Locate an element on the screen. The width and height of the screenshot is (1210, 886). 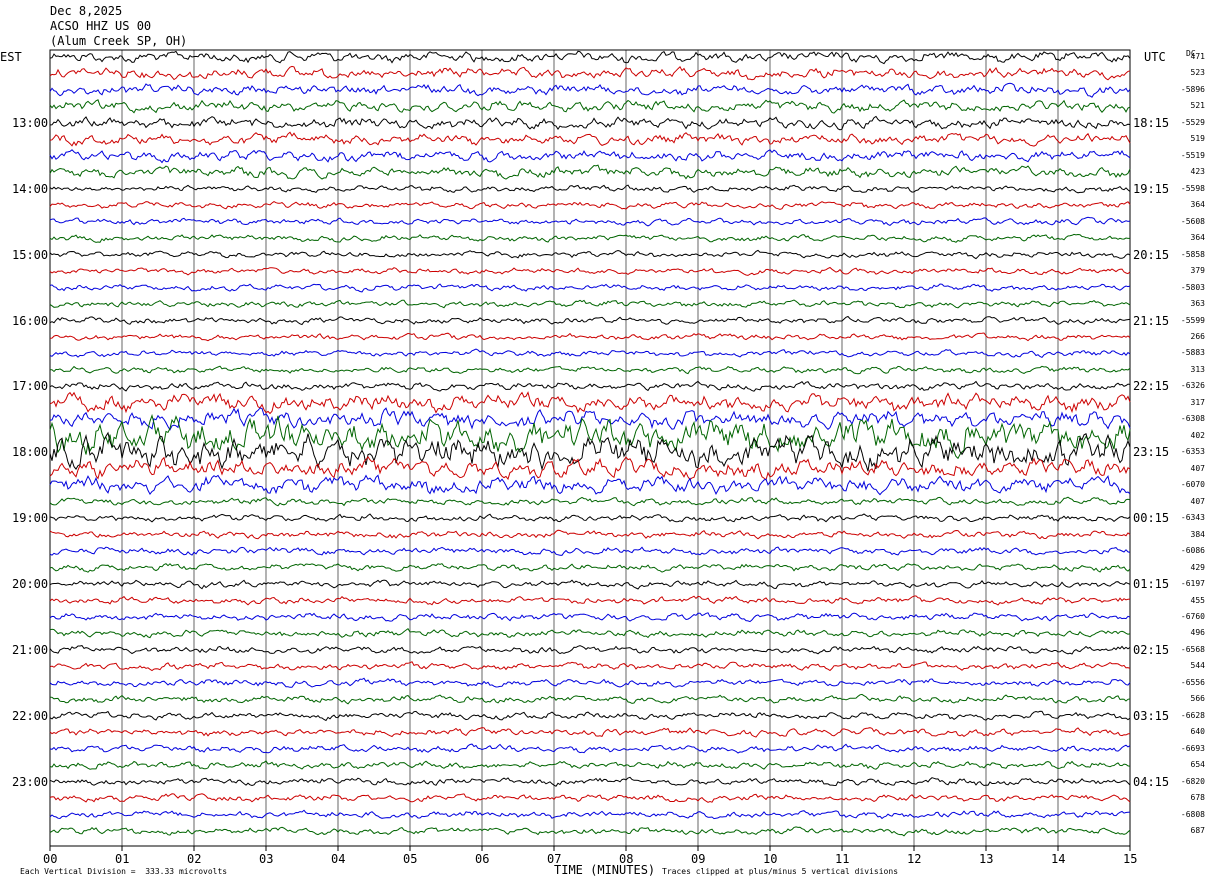
x-tick-label: 09 is located at coordinates (698, 859).